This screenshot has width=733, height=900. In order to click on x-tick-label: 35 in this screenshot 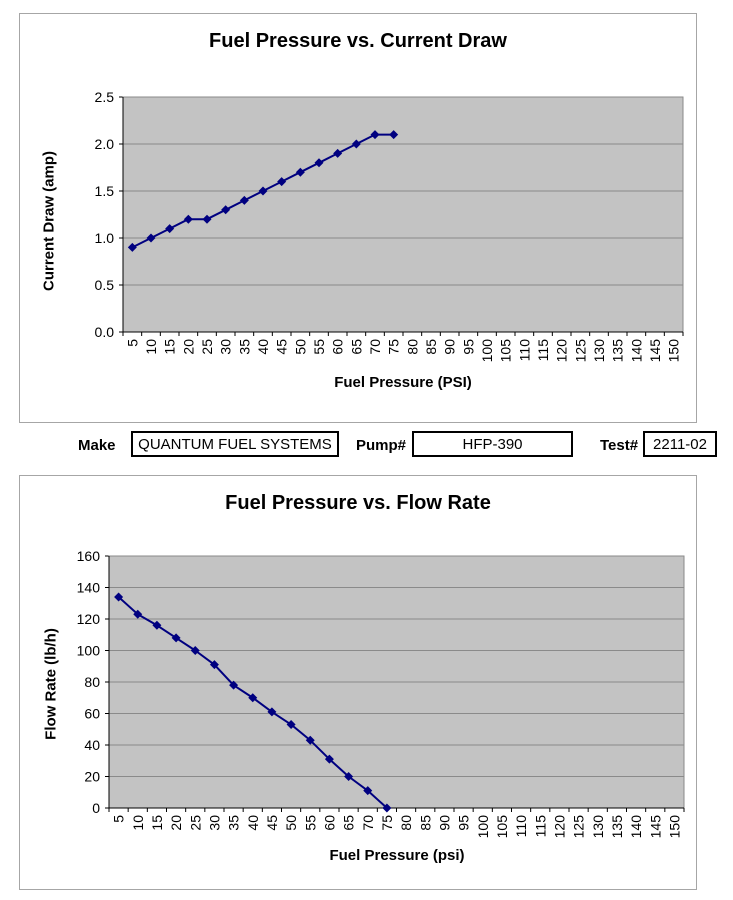, I will do `click(244, 347)`.